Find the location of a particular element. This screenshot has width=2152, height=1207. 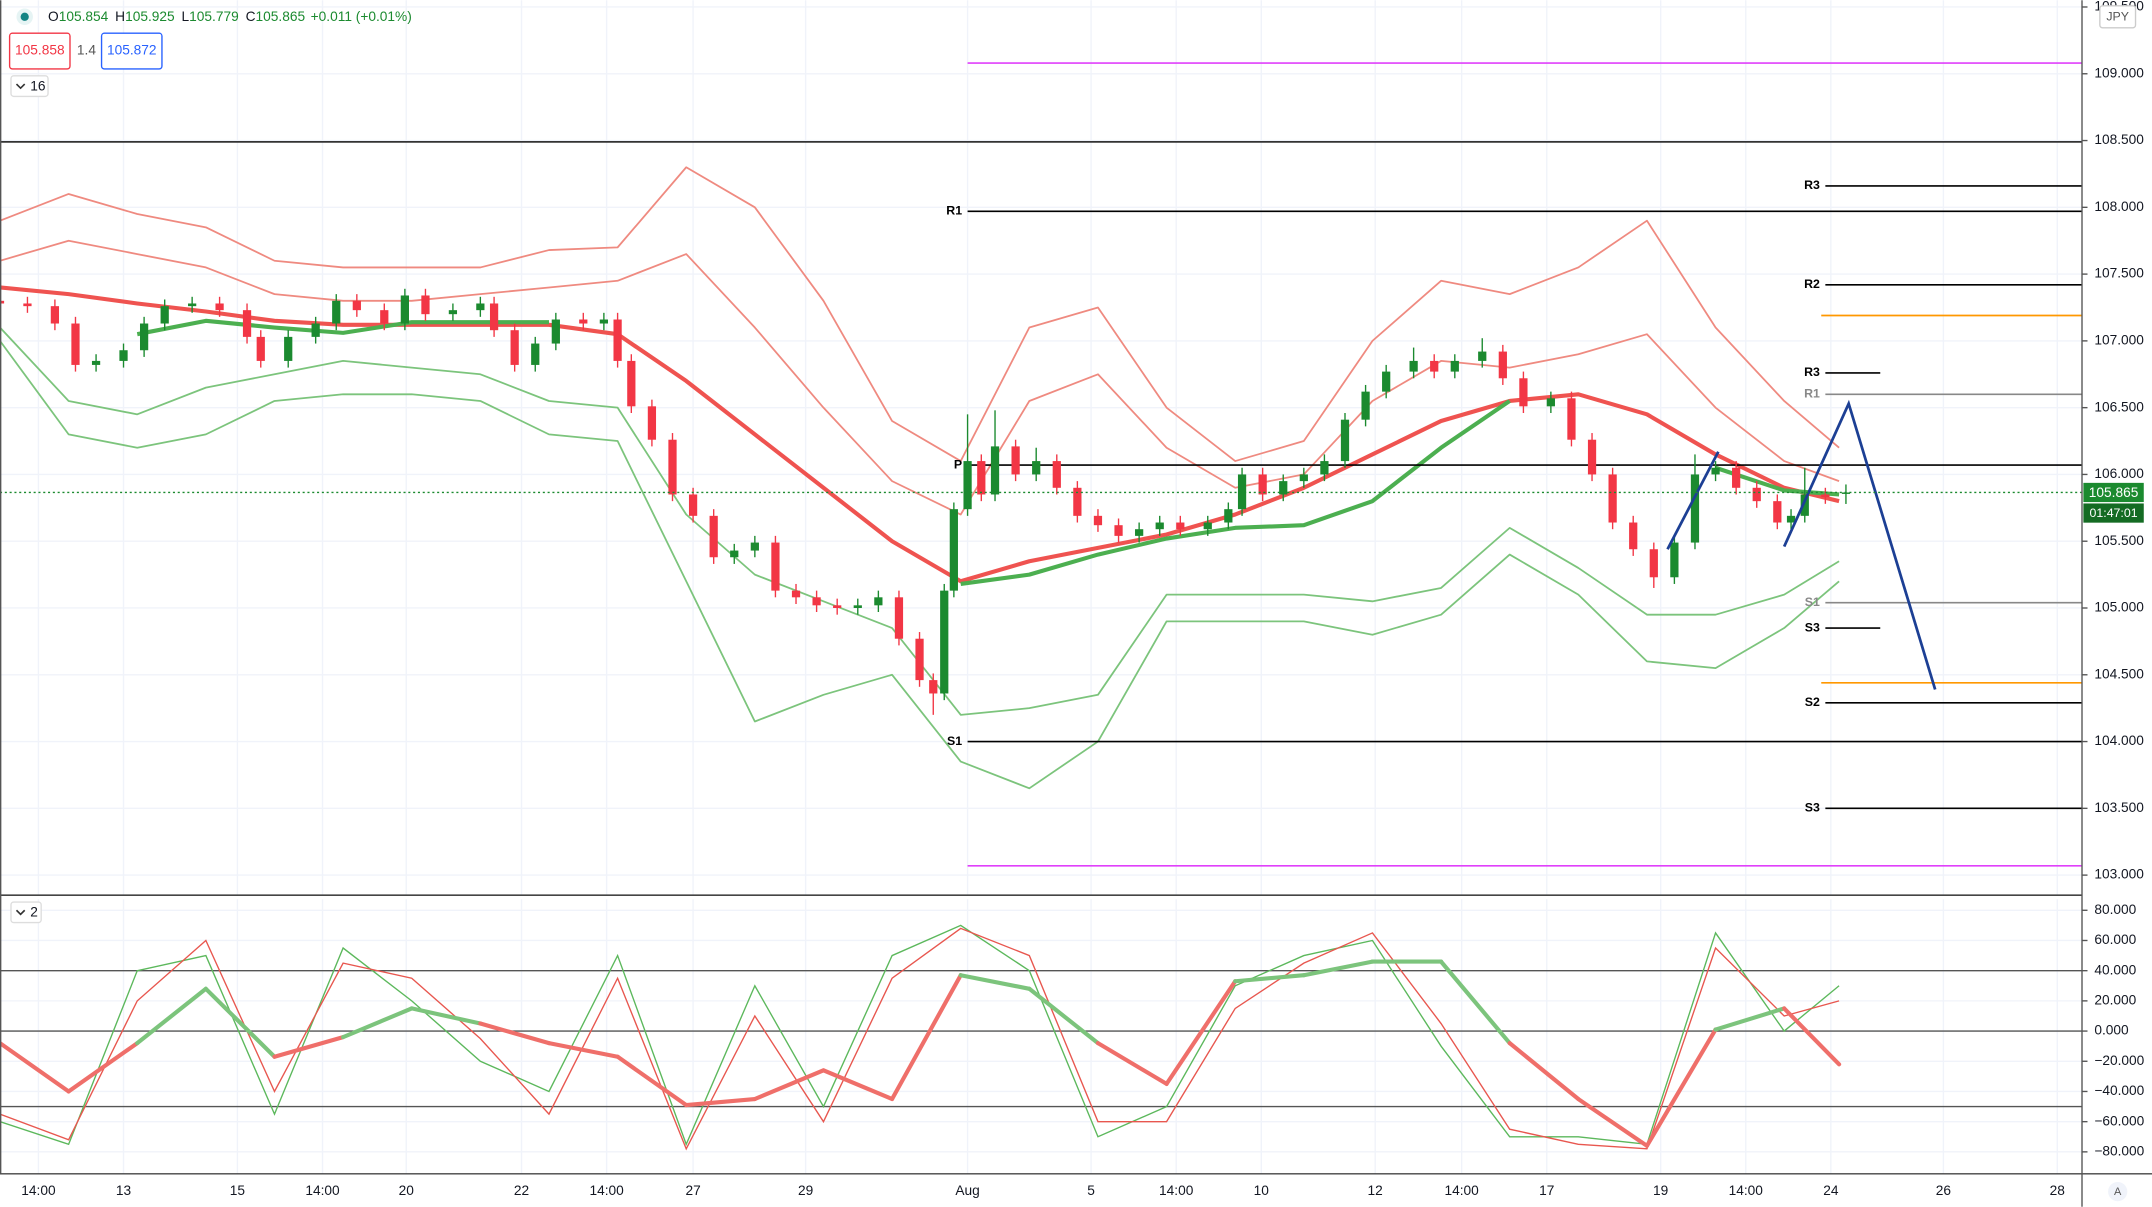

ohlc-value: 105.925 is located at coordinates (150, 15).